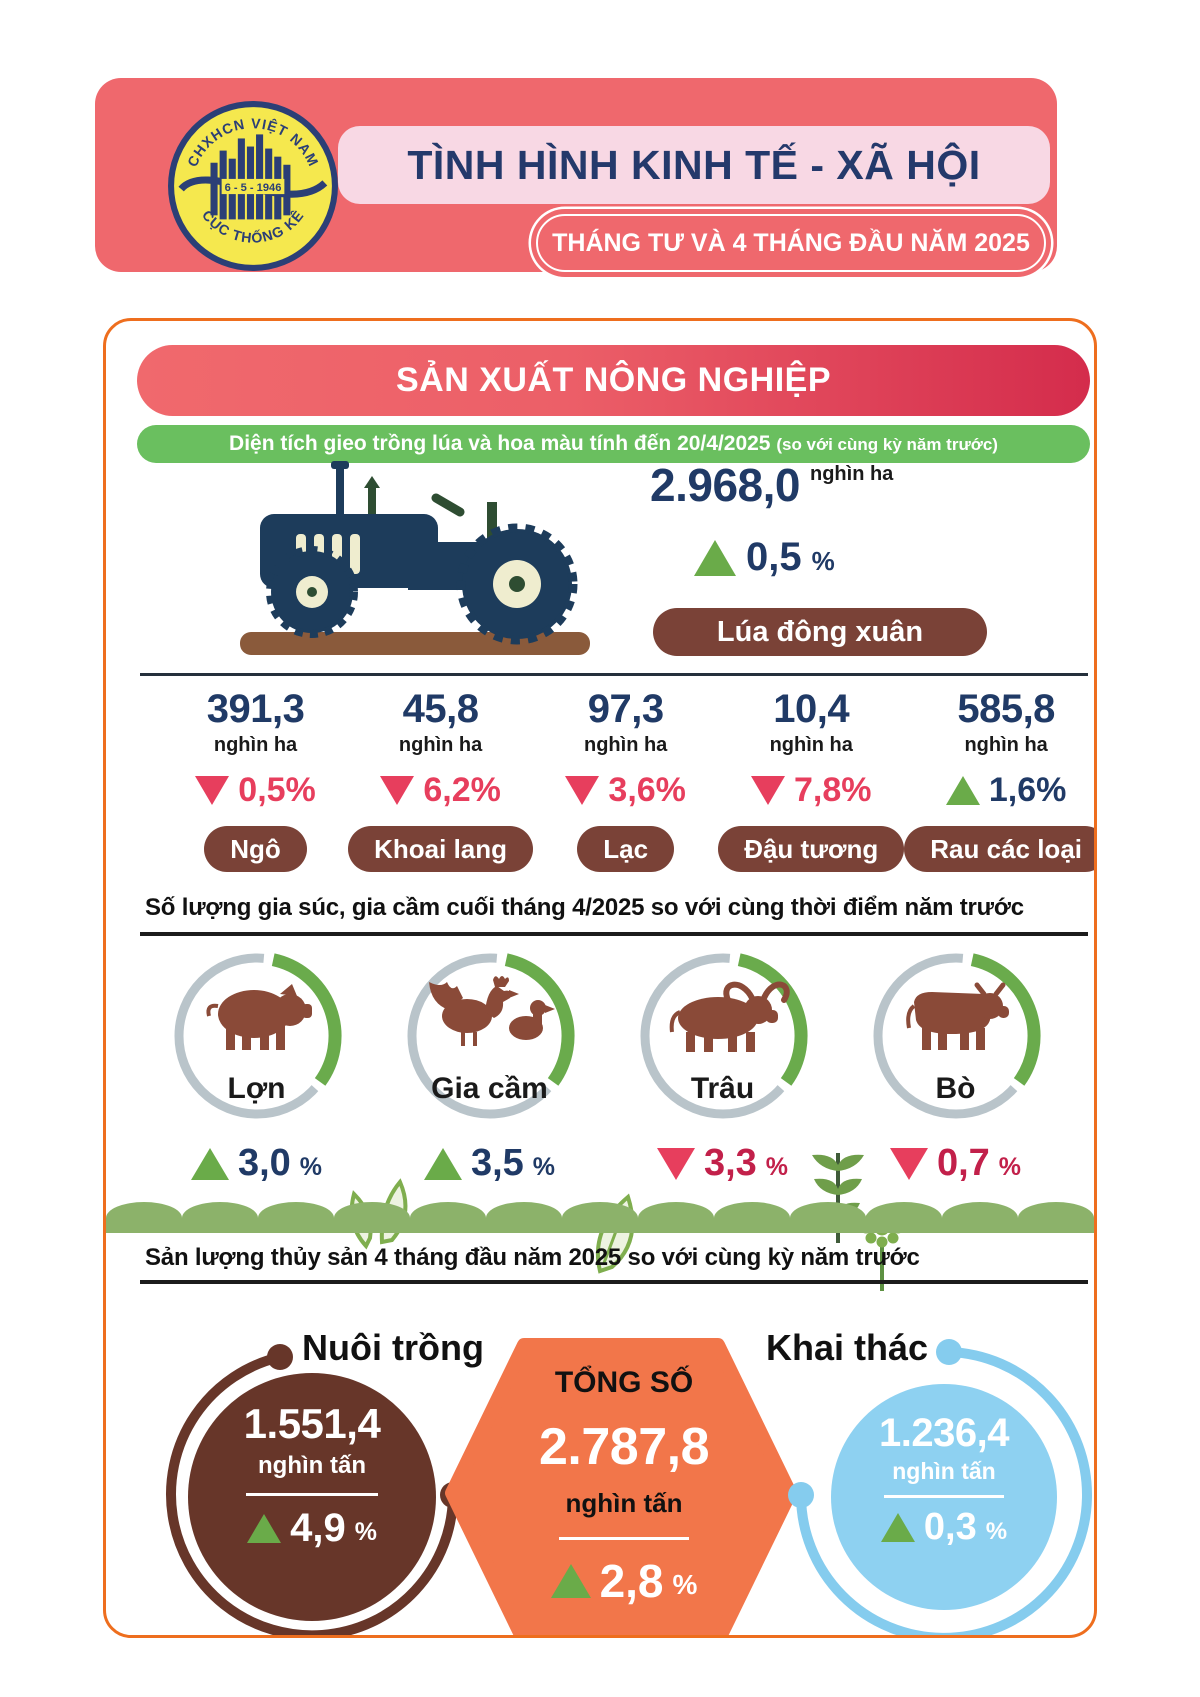 Image resolution: width=1200 pixels, height=1697 pixels. I want to click on header-title-band: TÌNH HÌNH KINH TẾ - XÃ HỘI, so click(694, 165).